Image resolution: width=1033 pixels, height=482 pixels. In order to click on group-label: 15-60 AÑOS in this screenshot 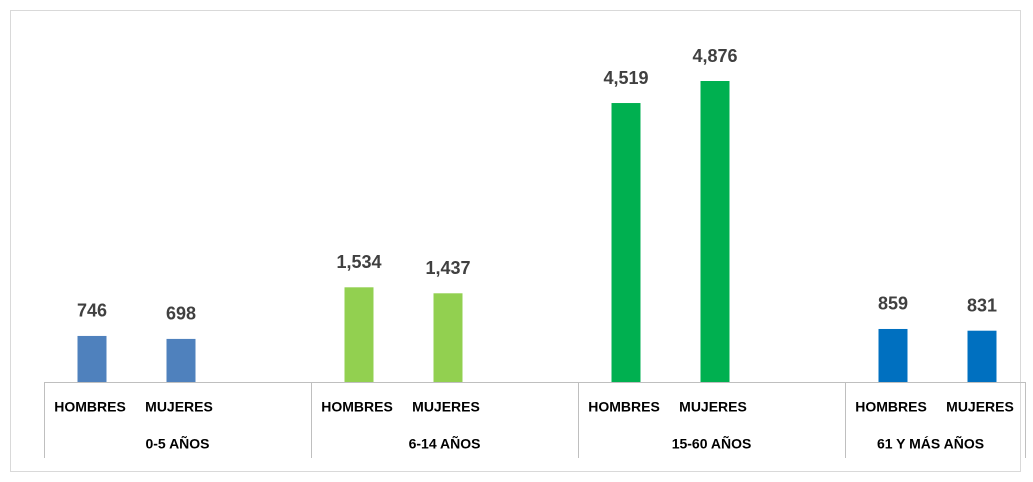, I will do `click(712, 443)`.